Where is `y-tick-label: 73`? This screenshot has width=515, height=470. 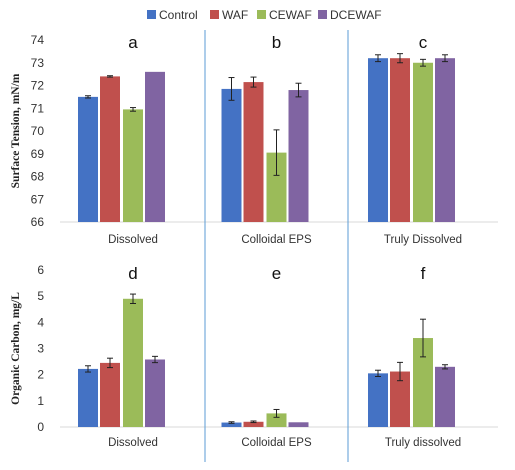
y-tick-label: 73 is located at coordinates (38, 63).